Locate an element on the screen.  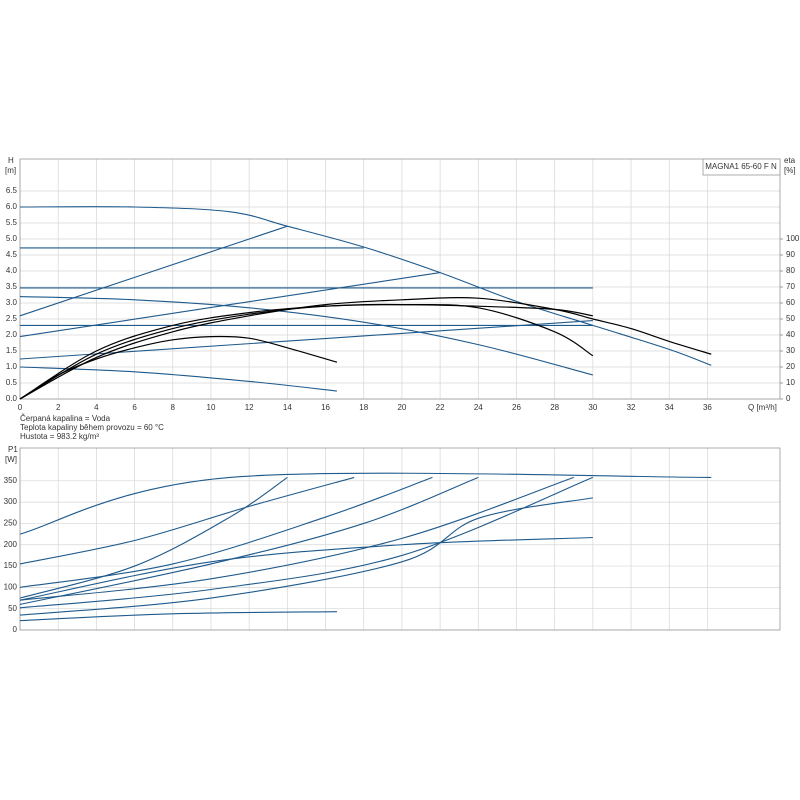
y2-tick-label: 90 is located at coordinates (790, 254).